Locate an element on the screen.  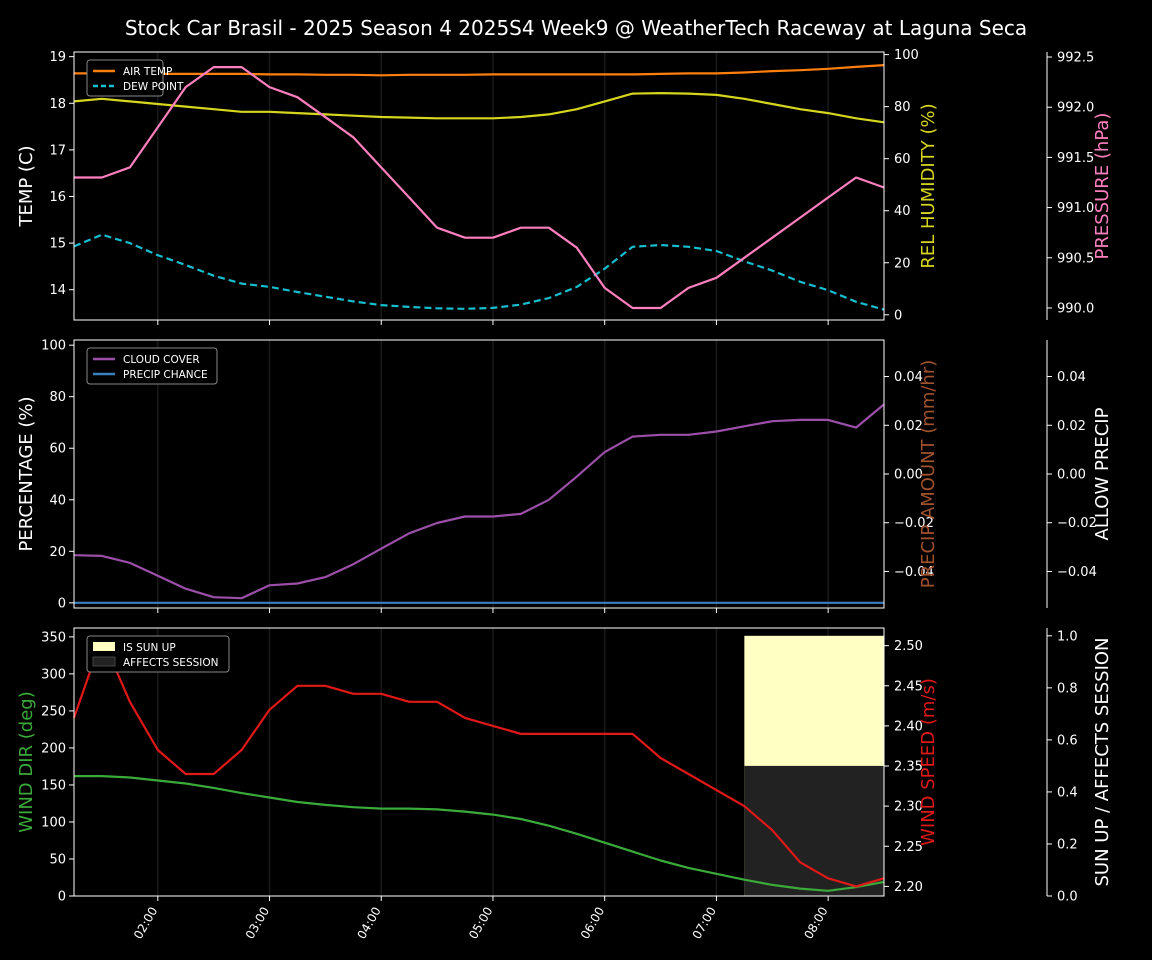
left-axis-label: WIND DIR (deg) is located at coordinates (26, 762).